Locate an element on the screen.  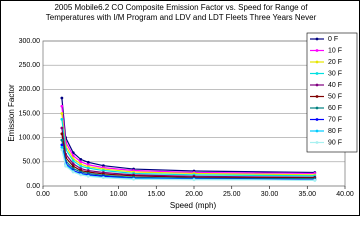
y-tick-label: 150.00 is located at coordinates (30, 113).